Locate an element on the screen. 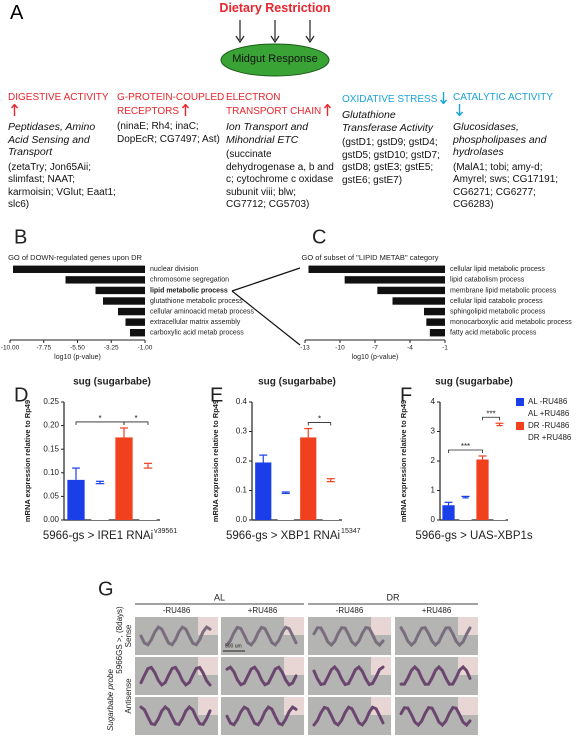 The width and height of the screenshot is (582, 736). x-axis-label: 5966-gs > XBP1 RNAi is located at coordinates (283, 536).